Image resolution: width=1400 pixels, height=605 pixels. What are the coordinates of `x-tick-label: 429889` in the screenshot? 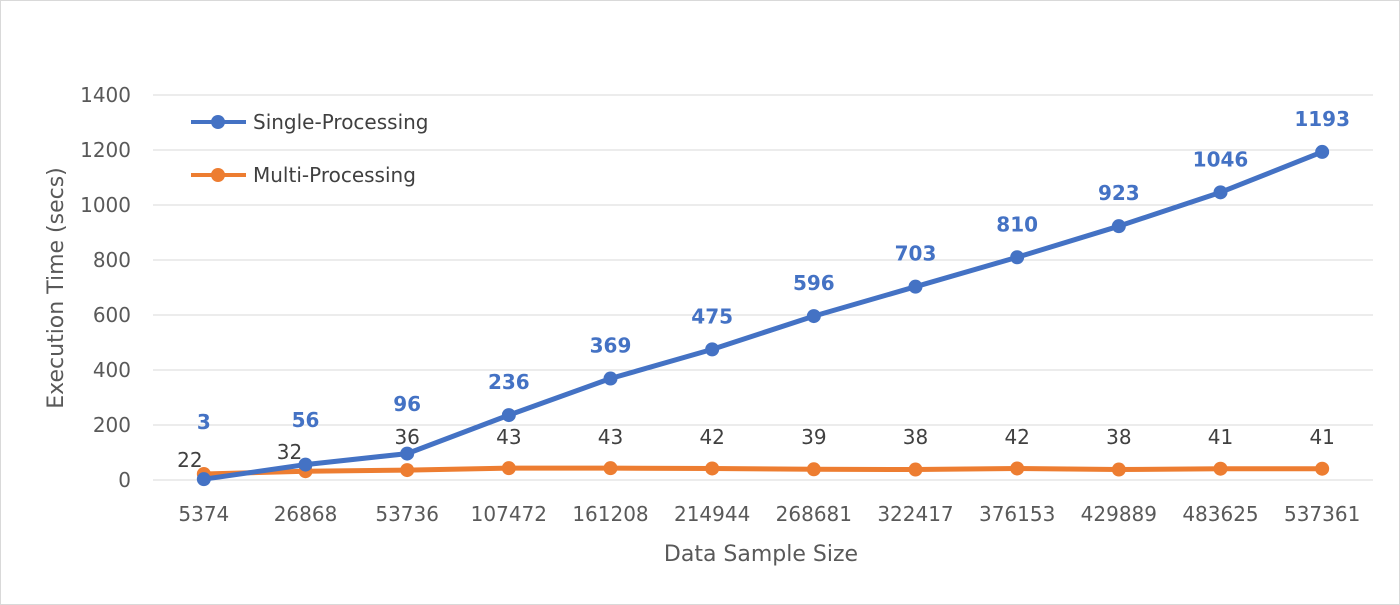 It's located at (1119, 514).